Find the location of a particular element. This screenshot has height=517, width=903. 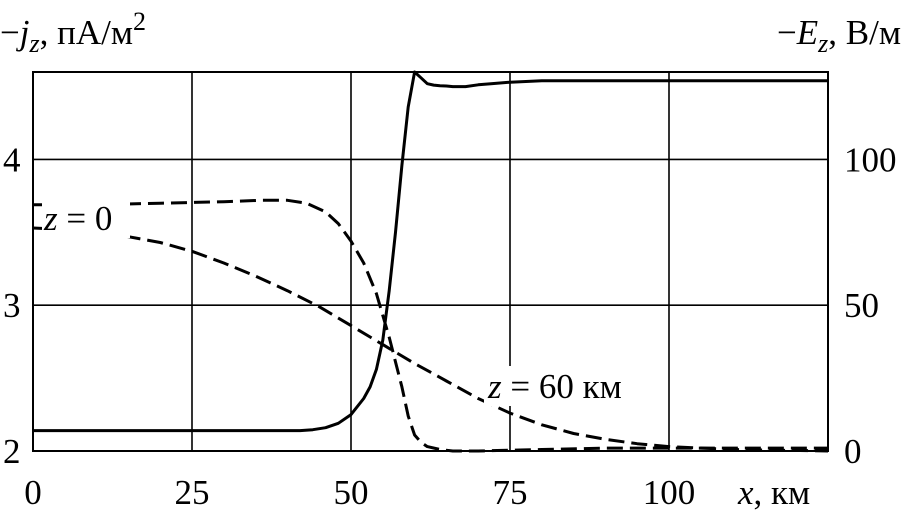

y-left-tick-label-2: 2 is located at coordinates (12, 451).